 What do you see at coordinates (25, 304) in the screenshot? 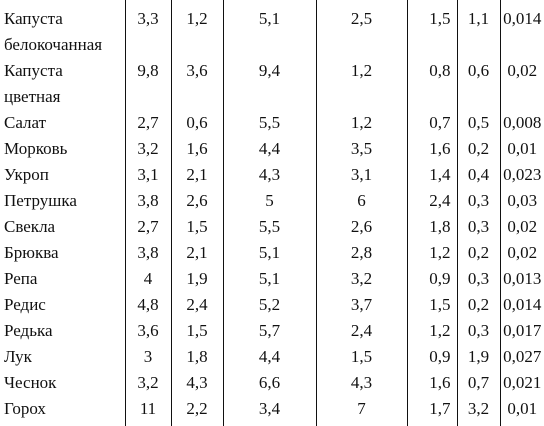
I see `row-name: Редис` at bounding box center [25, 304].